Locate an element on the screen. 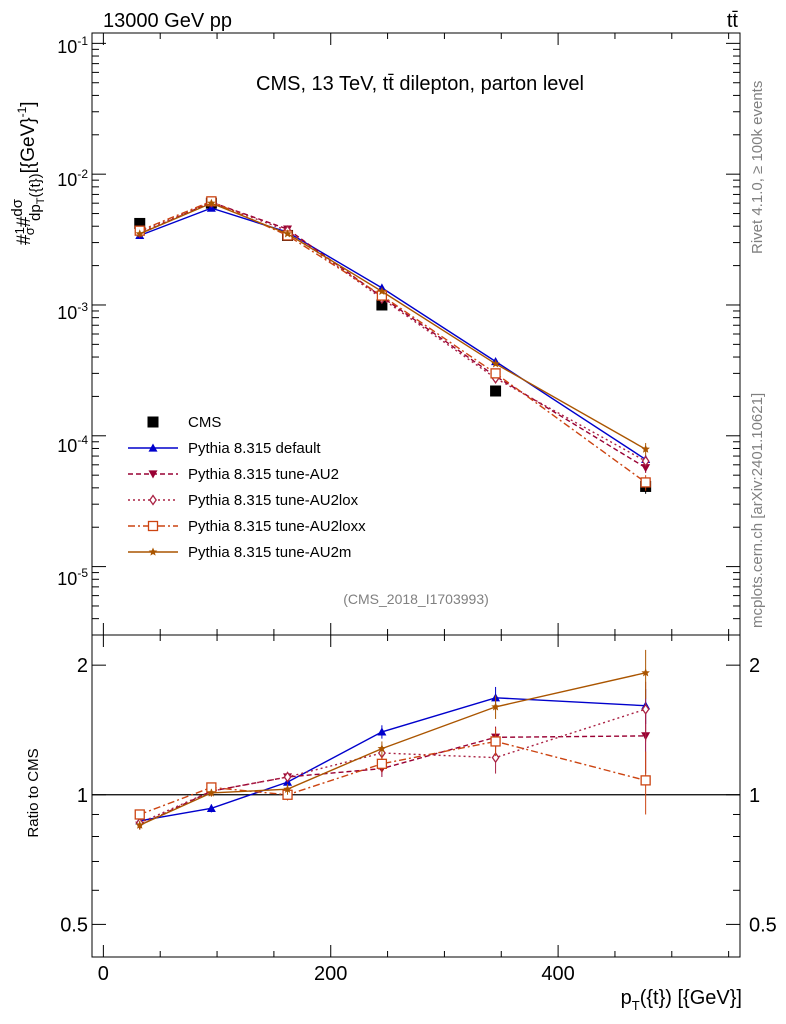 This screenshot has width=786, height=1024. legend-label: Pythia 8.315 tune-AU2 is located at coordinates (263, 474).